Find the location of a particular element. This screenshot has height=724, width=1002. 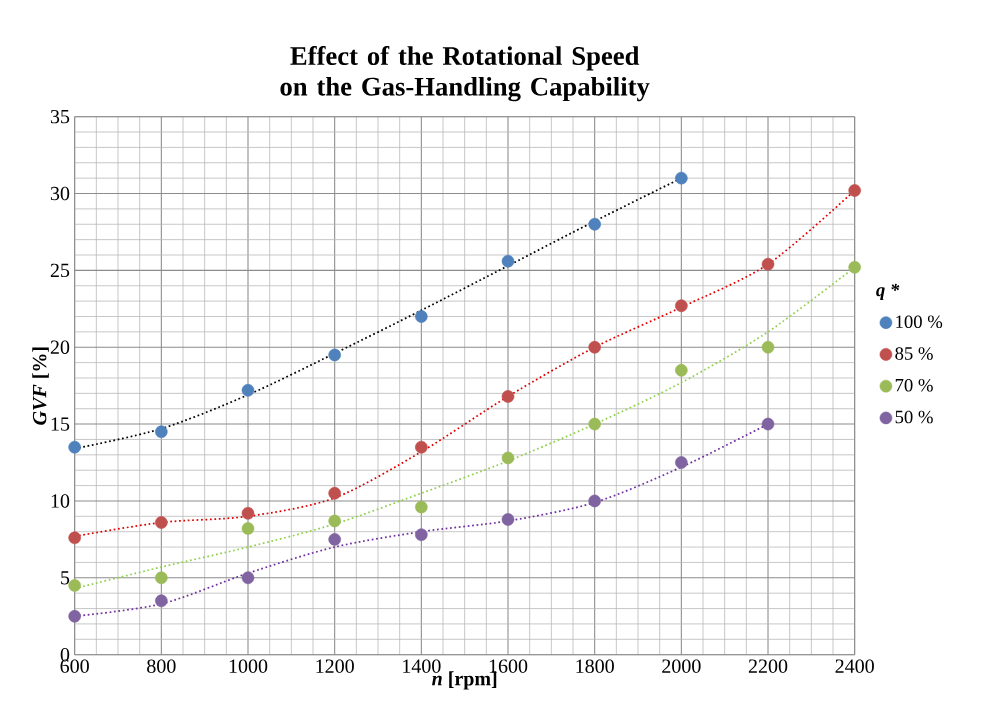

x-tick-label: 1800 is located at coordinates (595, 666).